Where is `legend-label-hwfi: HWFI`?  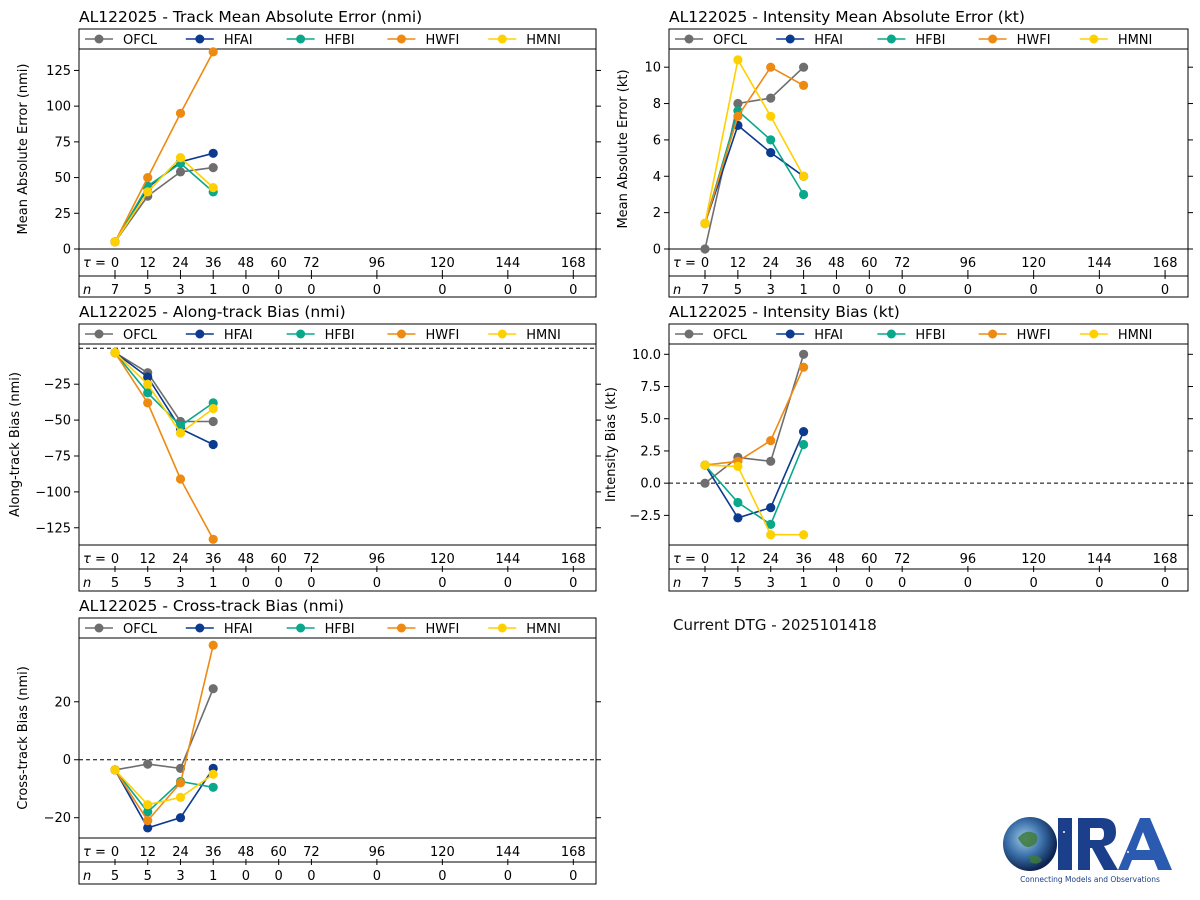 legend-label-hwfi: HWFI is located at coordinates (442, 629).